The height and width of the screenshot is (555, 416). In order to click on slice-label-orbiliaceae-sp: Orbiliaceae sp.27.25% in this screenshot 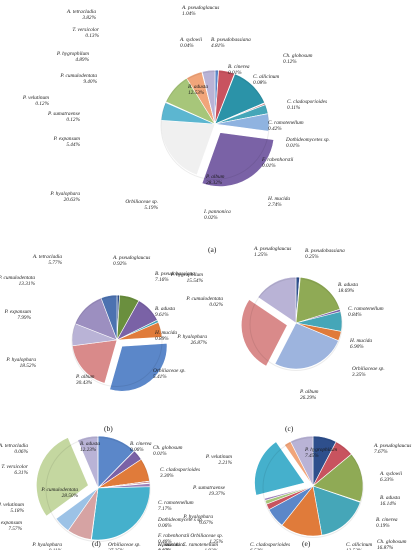, I will do `click(124, 546)`.